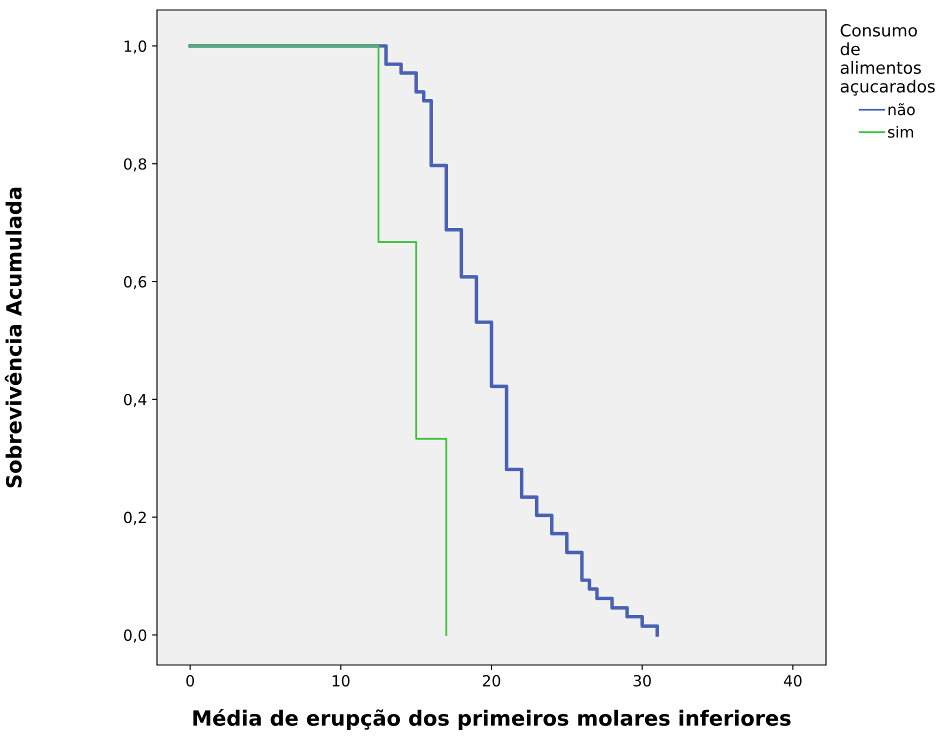 This screenshot has width=952, height=742. What do you see at coordinates (887, 60) in the screenshot?
I see `legend-title: Consumo de alimentos açucarados` at bounding box center [887, 60].